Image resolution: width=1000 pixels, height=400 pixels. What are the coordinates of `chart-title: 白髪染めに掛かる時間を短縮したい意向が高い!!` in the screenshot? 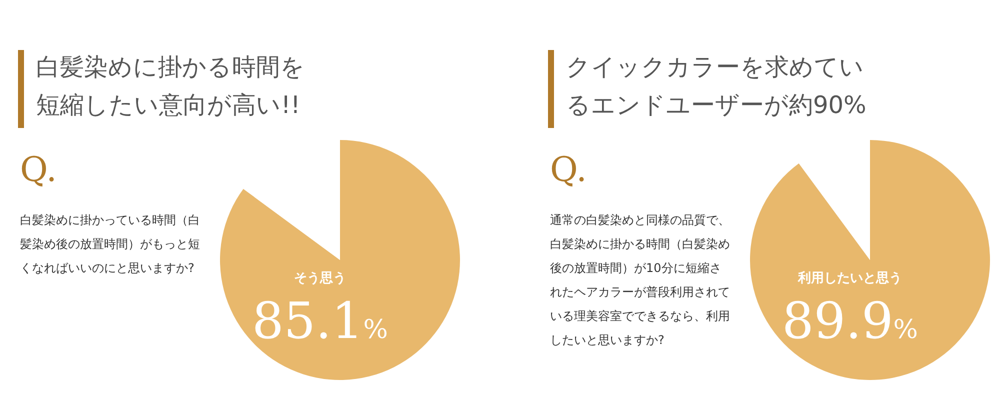 It's located at (171, 86).